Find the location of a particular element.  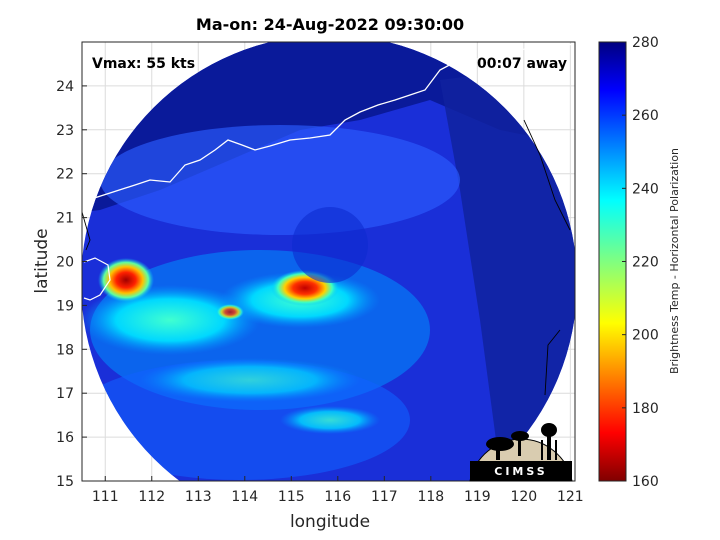

cimss-logo: CIMSS is located at coordinates (521, 452).